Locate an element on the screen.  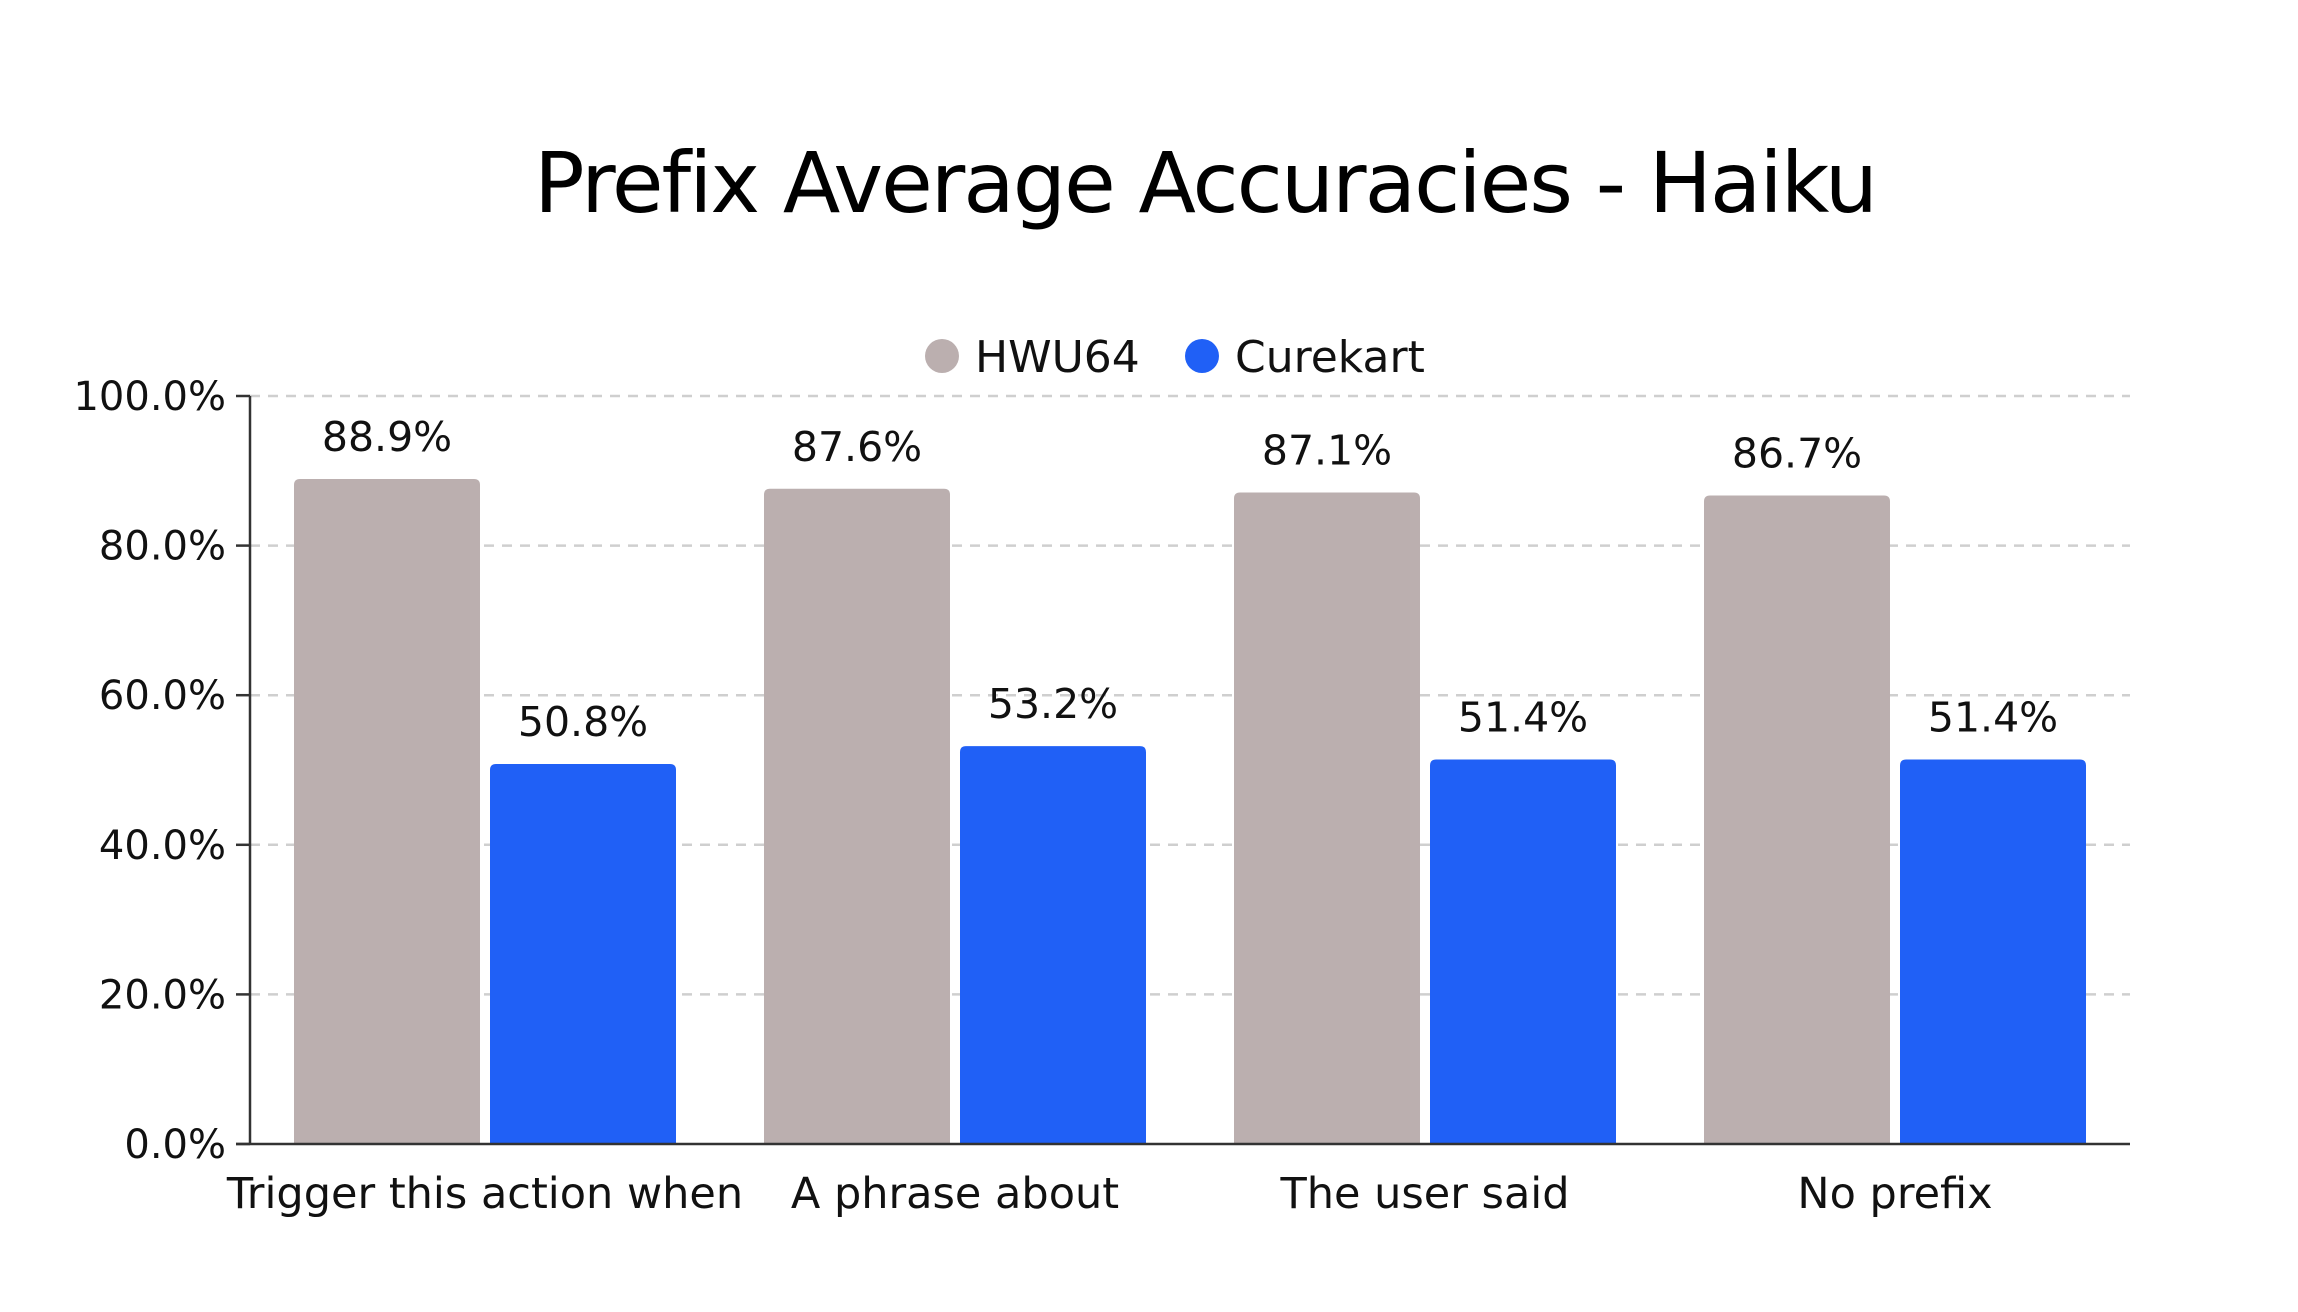
y-axis-ticks: 0.0% 20.0% 40.0% 60.0% 80.0% 100.0% is located at coordinates (161, 771).